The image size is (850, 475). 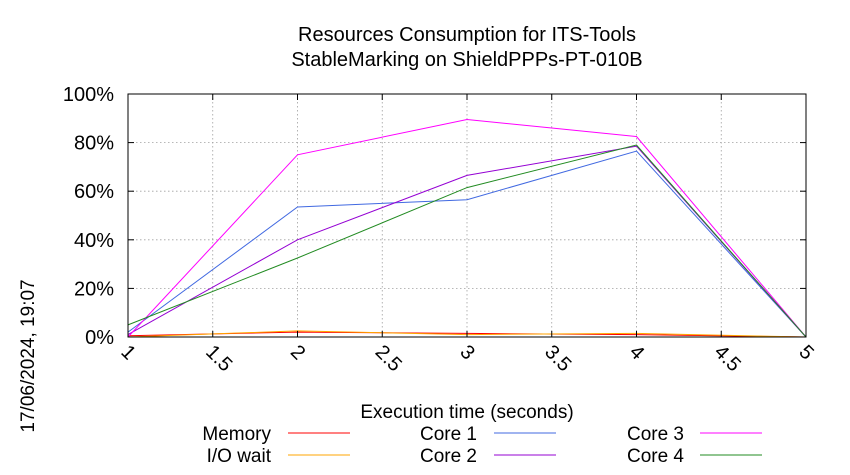 What do you see at coordinates (466, 60) in the screenshot?
I see `chart-subtitle: StableMarking on ShieldPPPs-PT-010B` at bounding box center [466, 60].